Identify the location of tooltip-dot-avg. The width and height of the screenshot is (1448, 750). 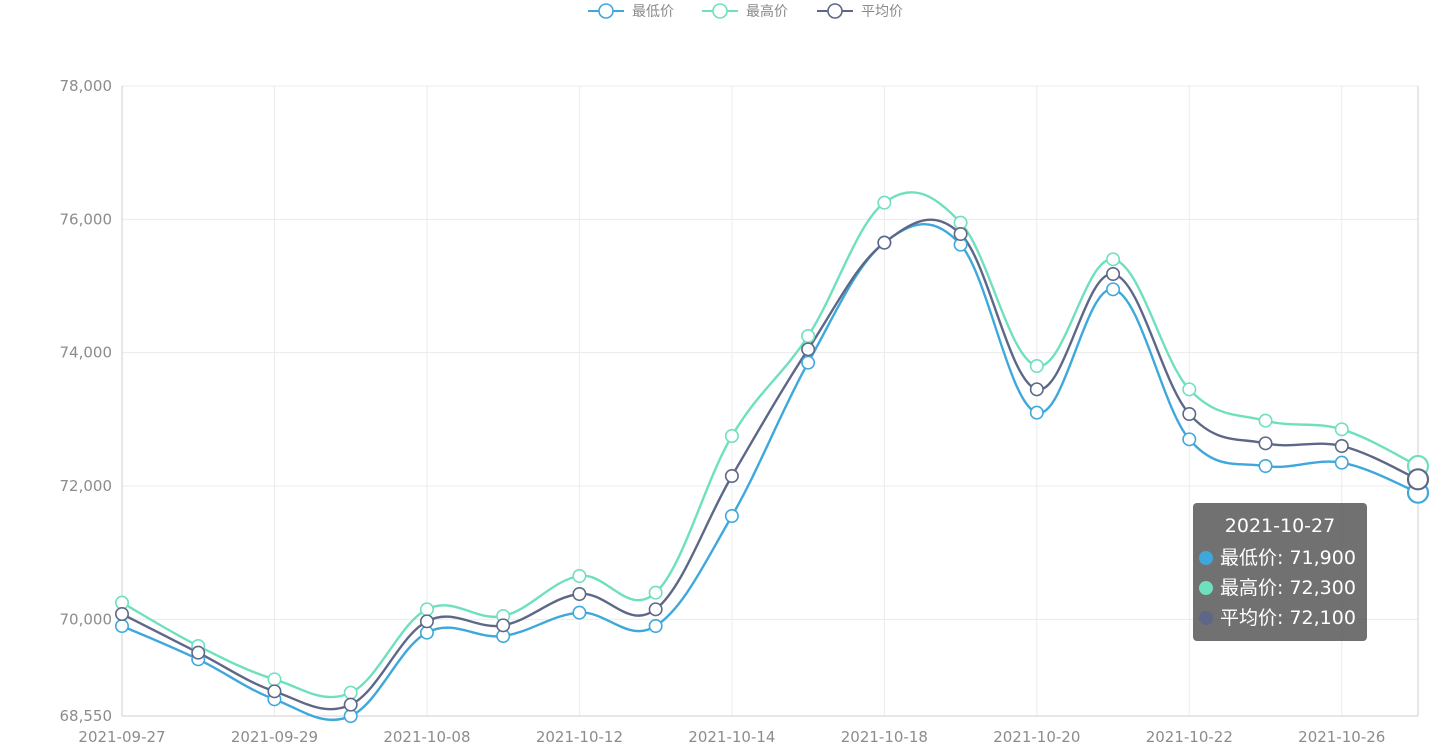
(1206, 618).